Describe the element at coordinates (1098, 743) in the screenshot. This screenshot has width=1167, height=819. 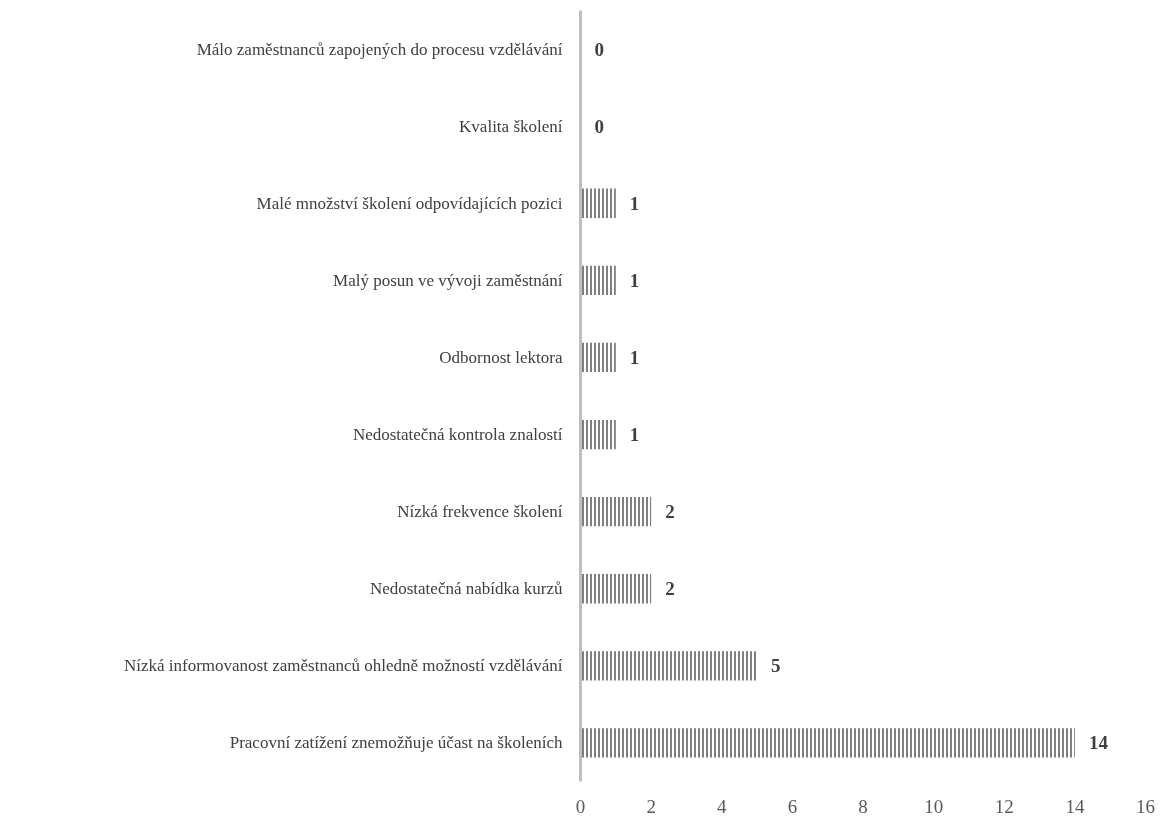
I see `data-label: 14` at that location.